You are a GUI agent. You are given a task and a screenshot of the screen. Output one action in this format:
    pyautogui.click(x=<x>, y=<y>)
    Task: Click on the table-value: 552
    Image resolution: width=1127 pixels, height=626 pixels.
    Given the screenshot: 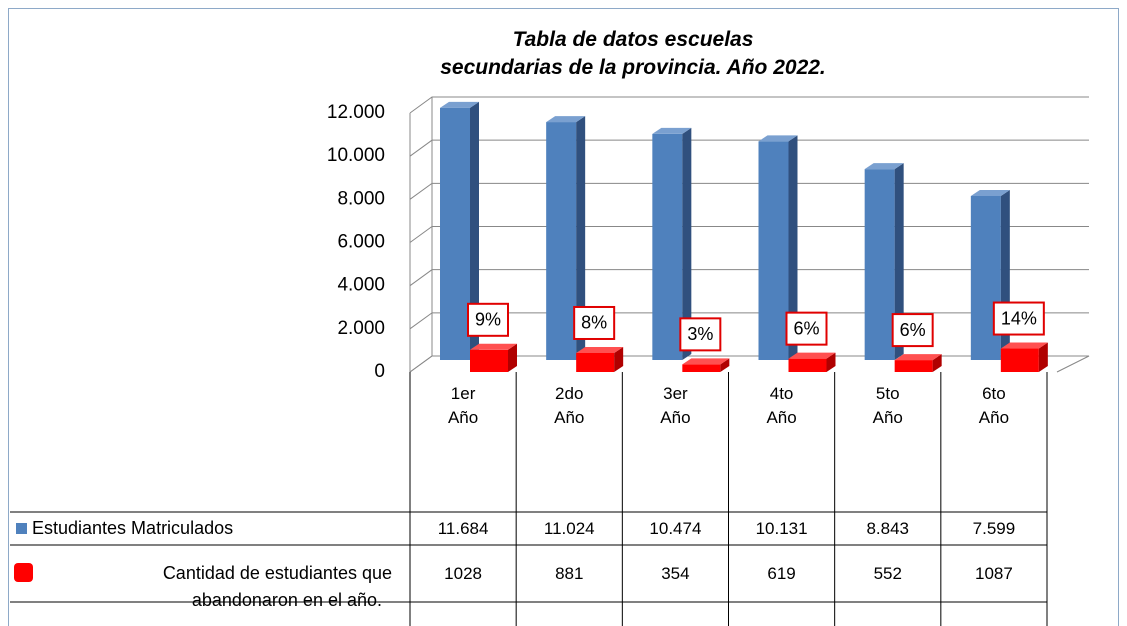 What is the action you would take?
    pyautogui.click(x=888, y=573)
    